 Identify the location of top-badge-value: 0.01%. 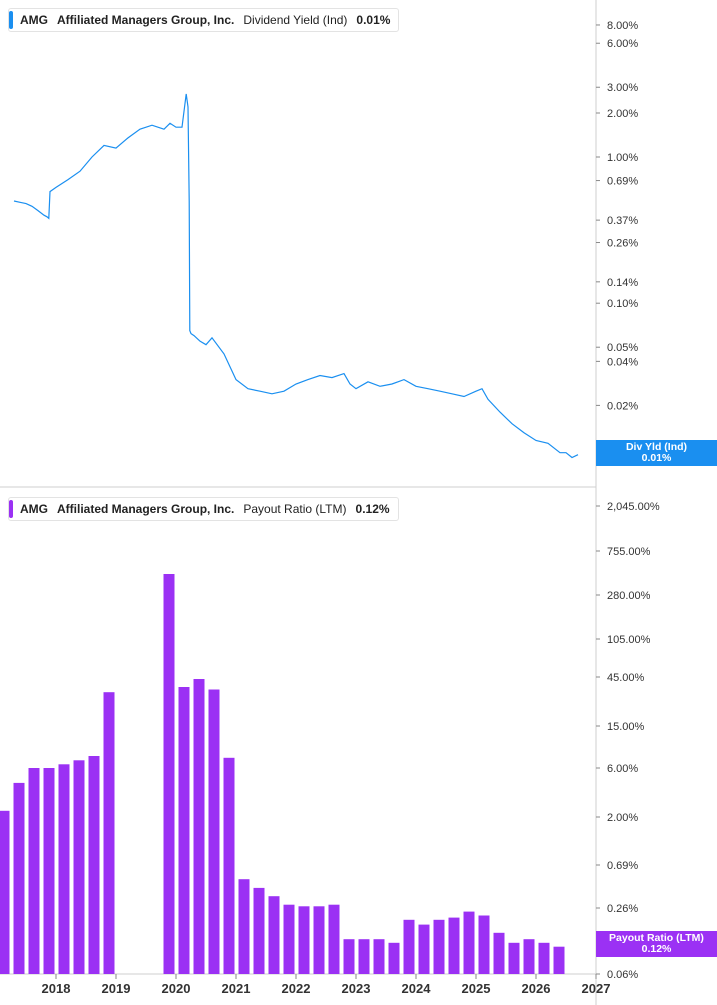
(656, 458).